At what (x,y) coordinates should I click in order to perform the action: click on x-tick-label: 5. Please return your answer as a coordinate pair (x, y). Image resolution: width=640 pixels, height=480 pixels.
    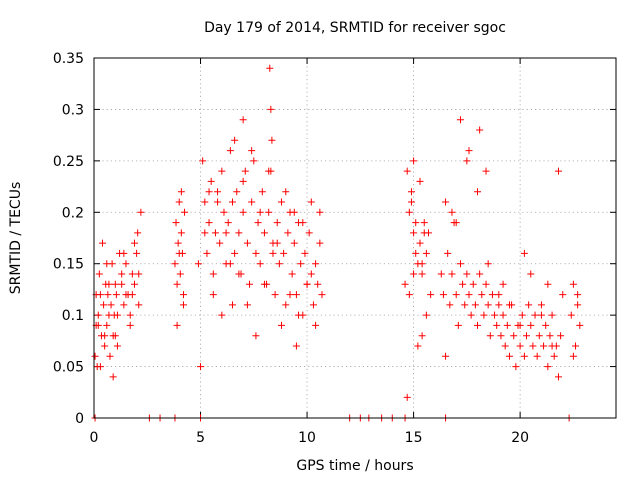
    Looking at the image, I should click on (200, 438).